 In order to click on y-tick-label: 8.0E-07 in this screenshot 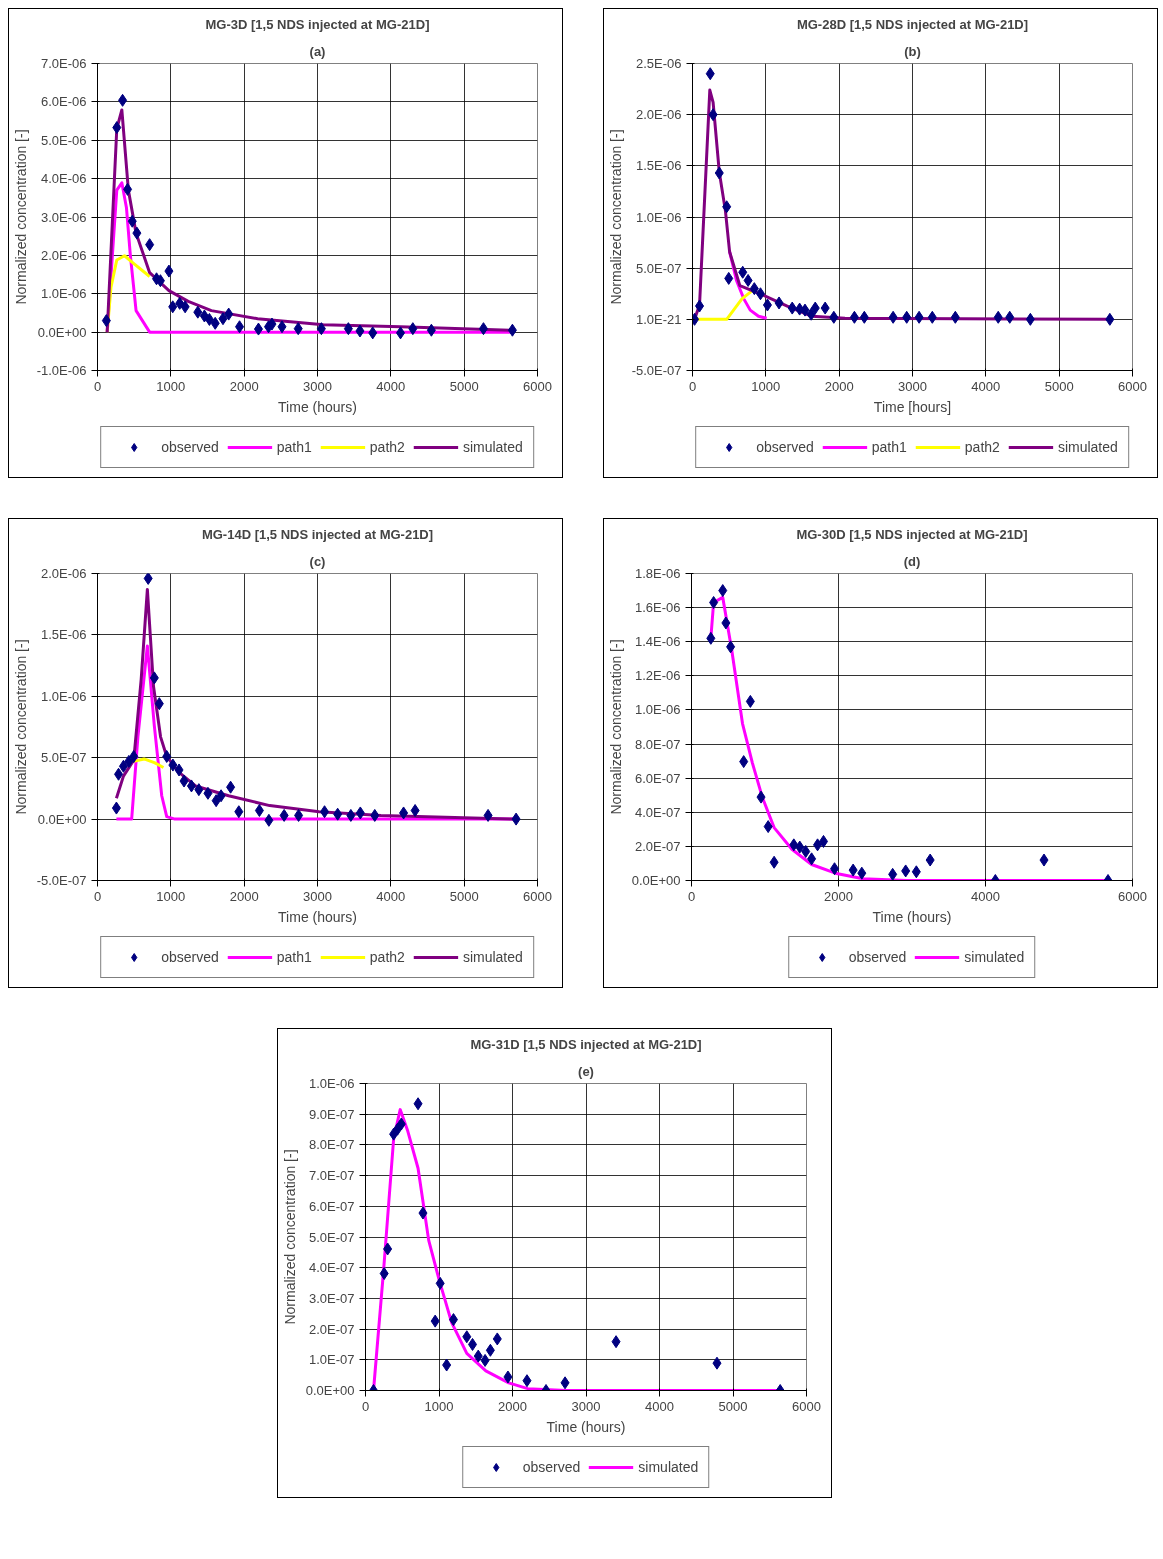, I will do `click(331, 1145)`.